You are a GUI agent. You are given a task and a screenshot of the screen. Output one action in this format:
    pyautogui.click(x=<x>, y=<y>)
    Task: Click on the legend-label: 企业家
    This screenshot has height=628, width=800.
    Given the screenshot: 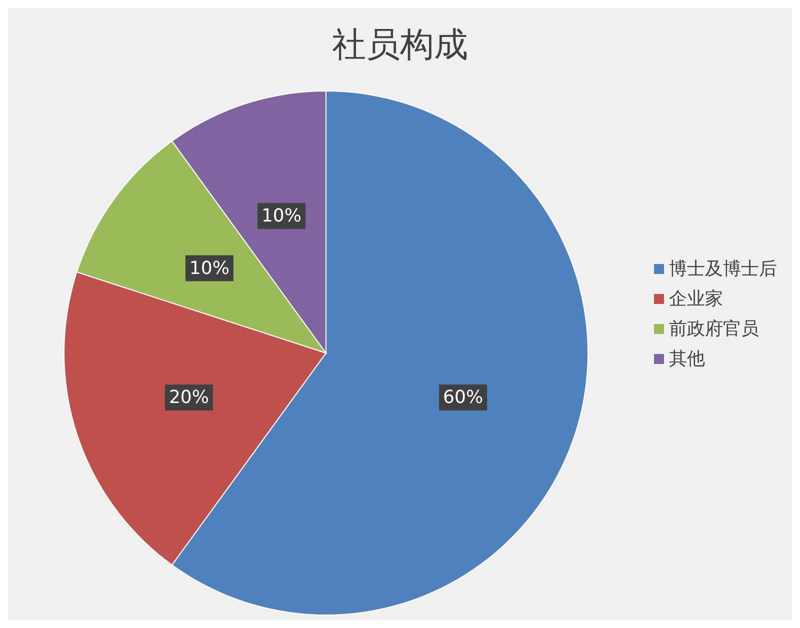 What is the action you would take?
    pyautogui.click(x=696, y=299)
    